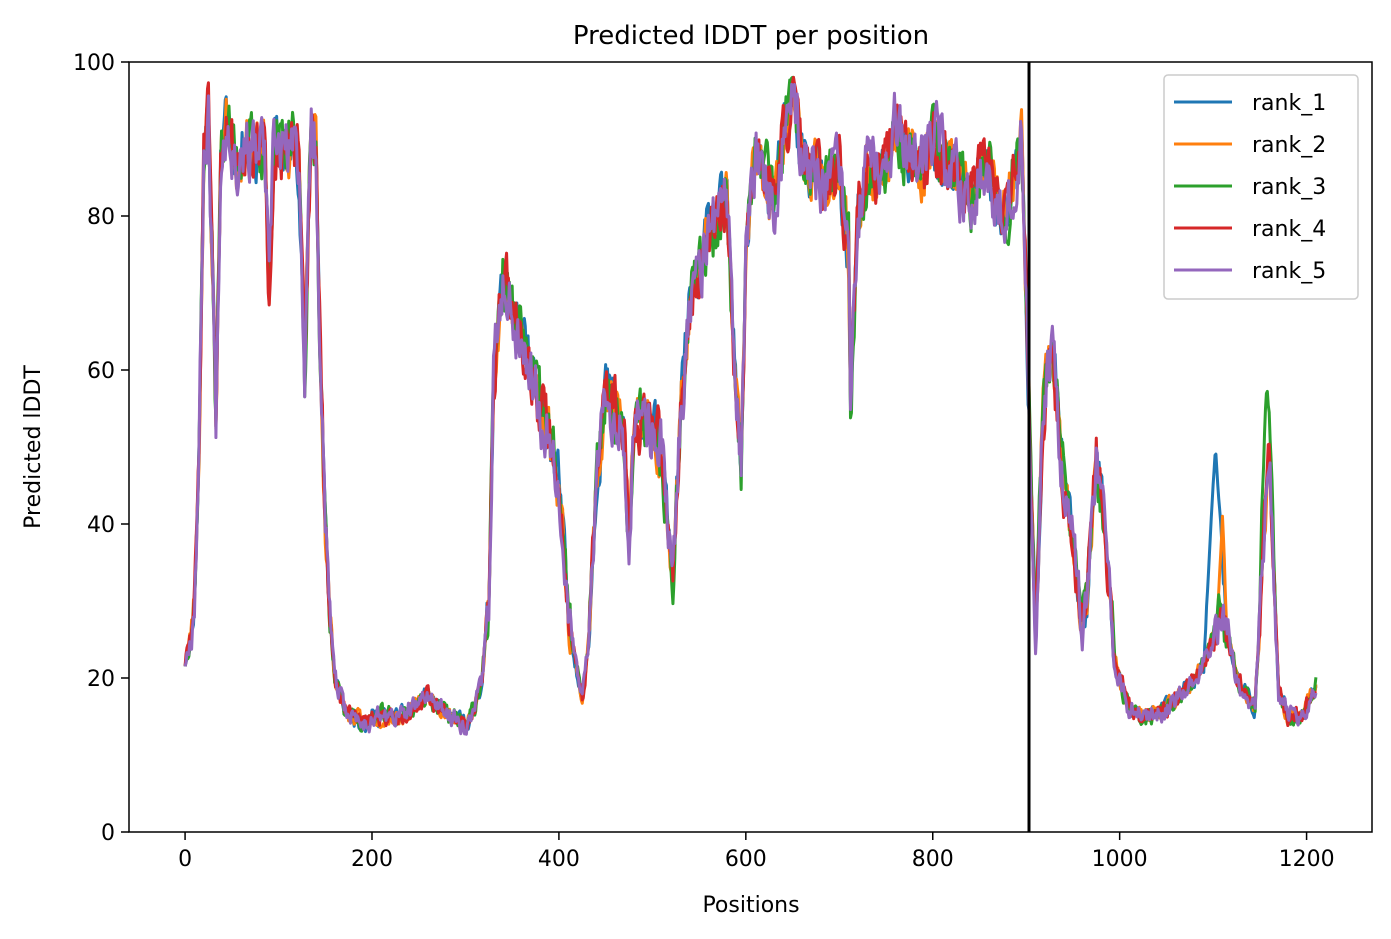 This screenshot has width=1391, height=939. What do you see at coordinates (933, 859) in the screenshot?
I see `x-tick-label: 800` at bounding box center [933, 859].